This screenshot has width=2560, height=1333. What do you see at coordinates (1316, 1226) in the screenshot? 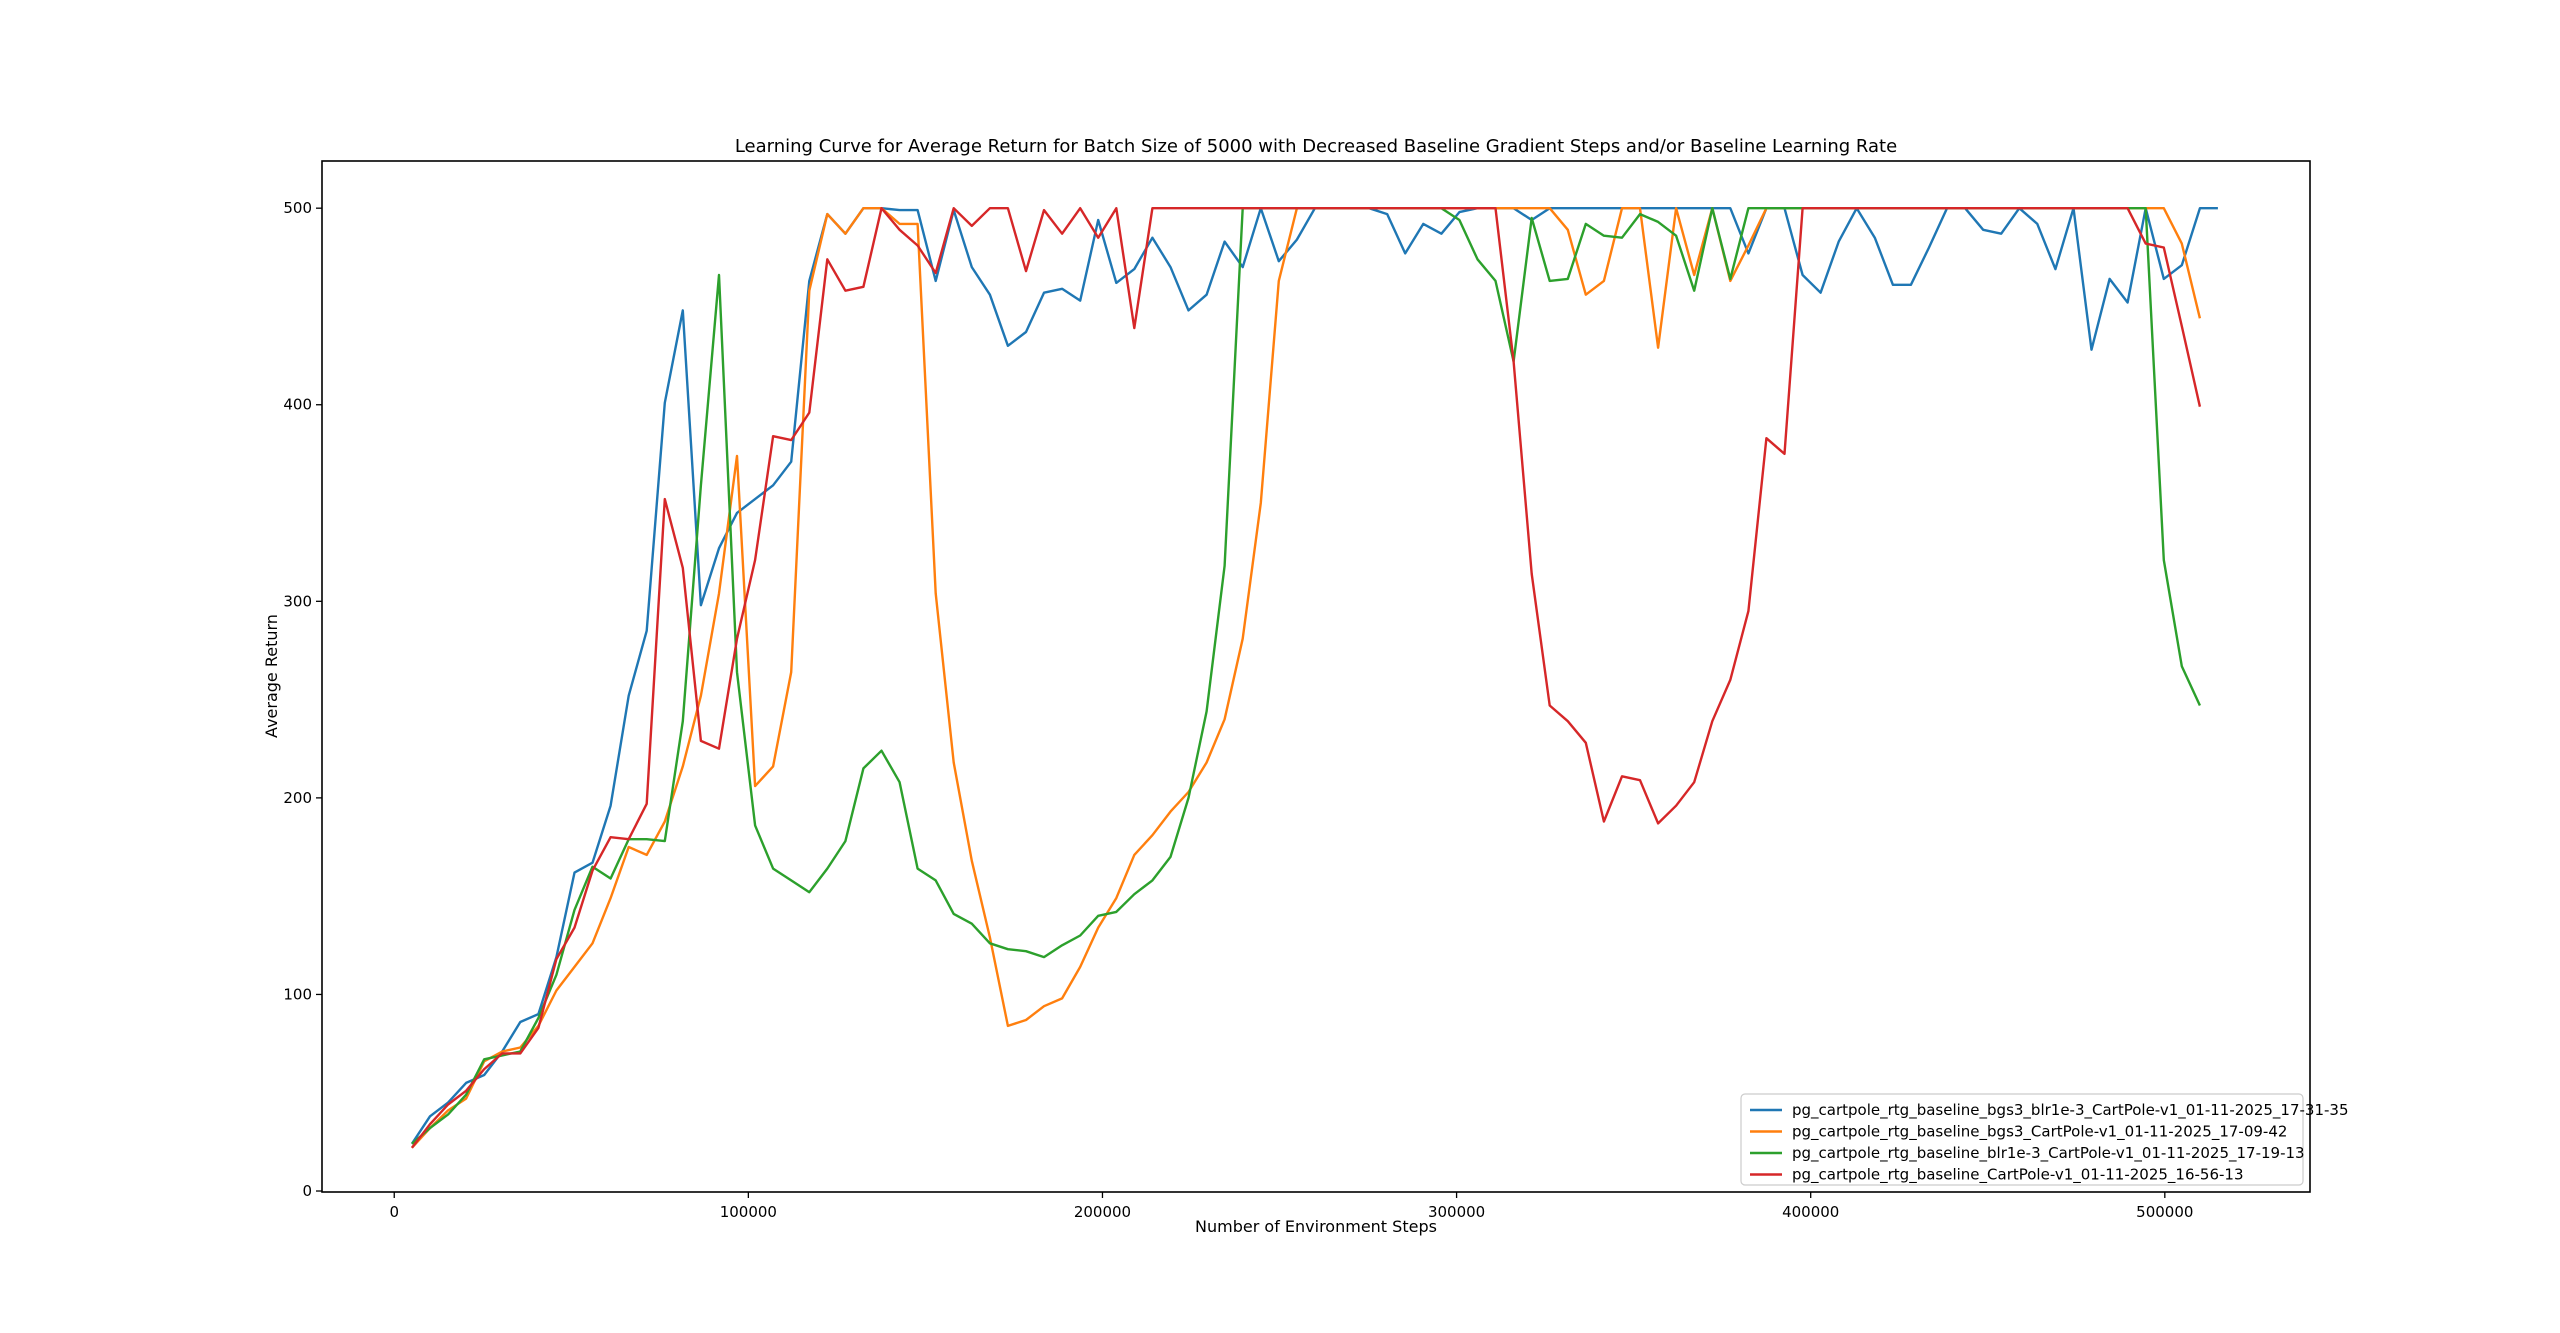
I see `x-axis-label: Number of Environment Steps` at bounding box center [1316, 1226].